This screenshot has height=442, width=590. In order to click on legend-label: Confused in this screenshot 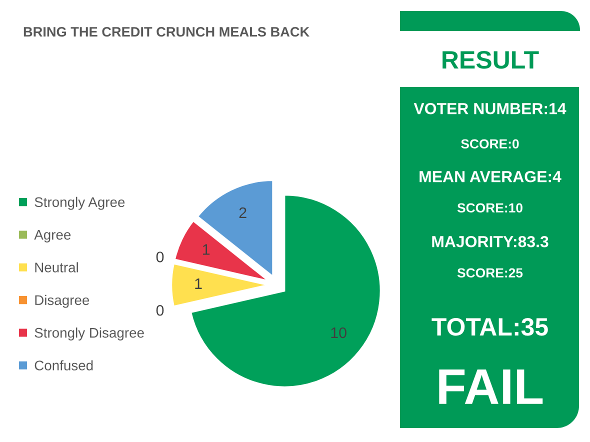, I will do `click(63, 365)`.